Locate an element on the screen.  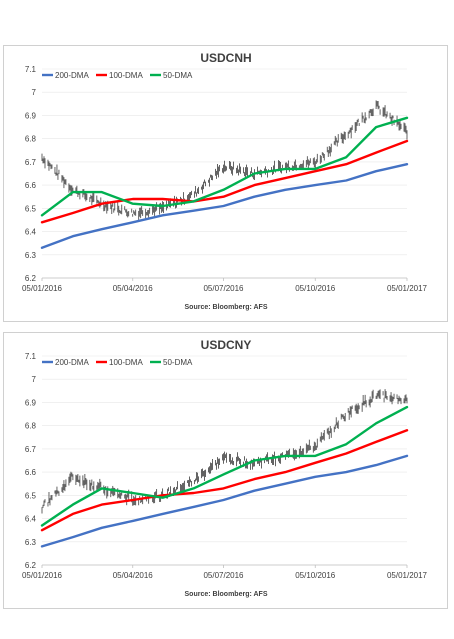
chart-title: USDCNY is located at coordinates (226, 345).